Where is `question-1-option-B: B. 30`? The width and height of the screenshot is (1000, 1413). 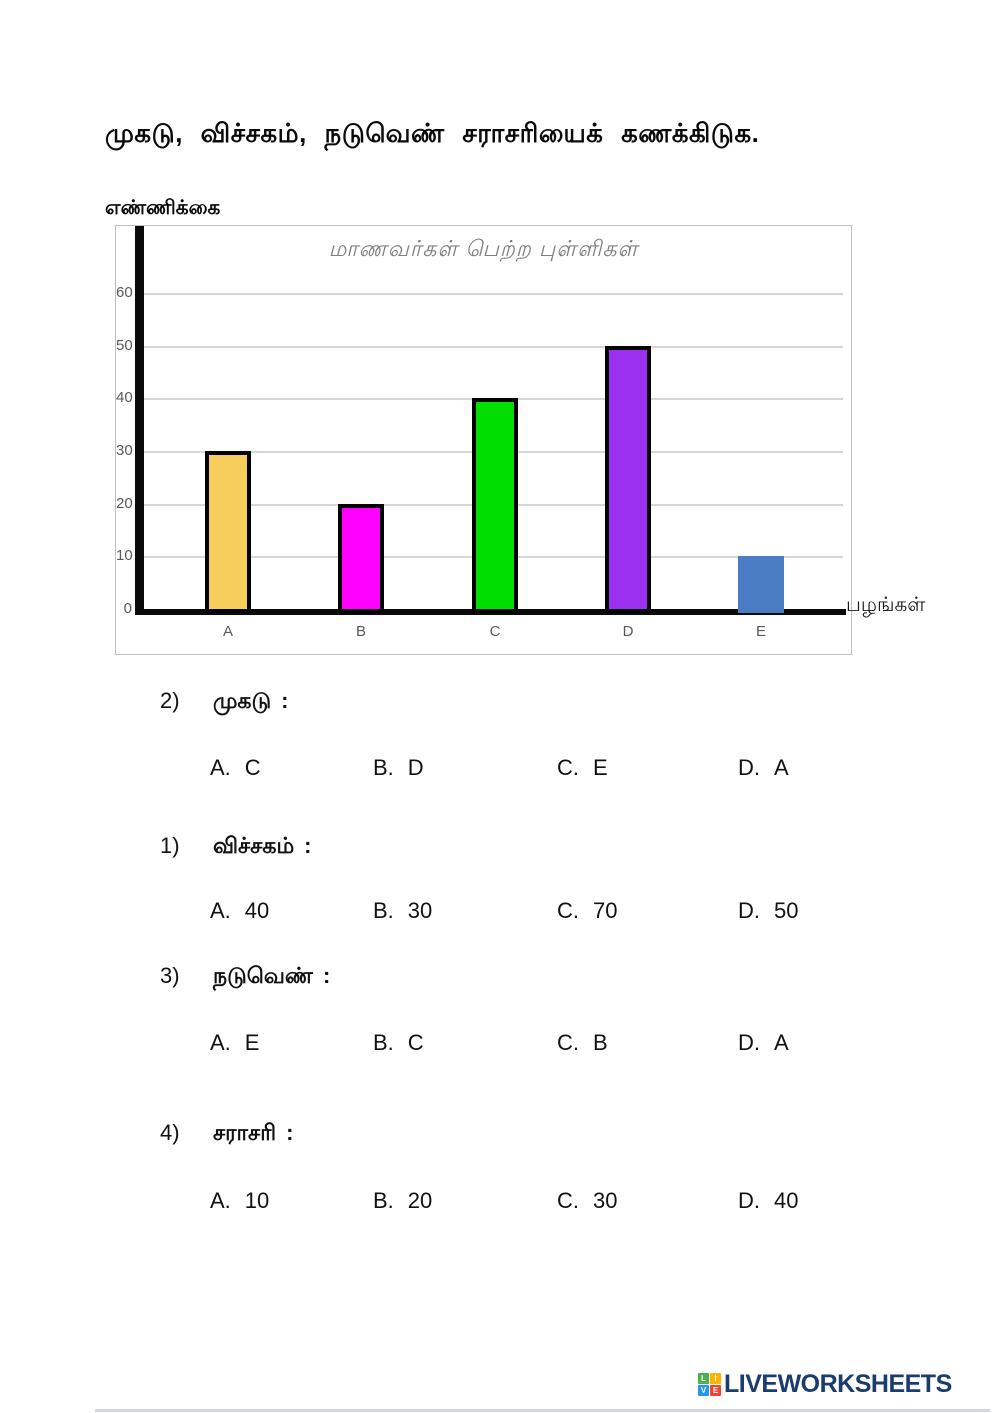 question-1-option-B: B. 30 is located at coordinates (402, 911).